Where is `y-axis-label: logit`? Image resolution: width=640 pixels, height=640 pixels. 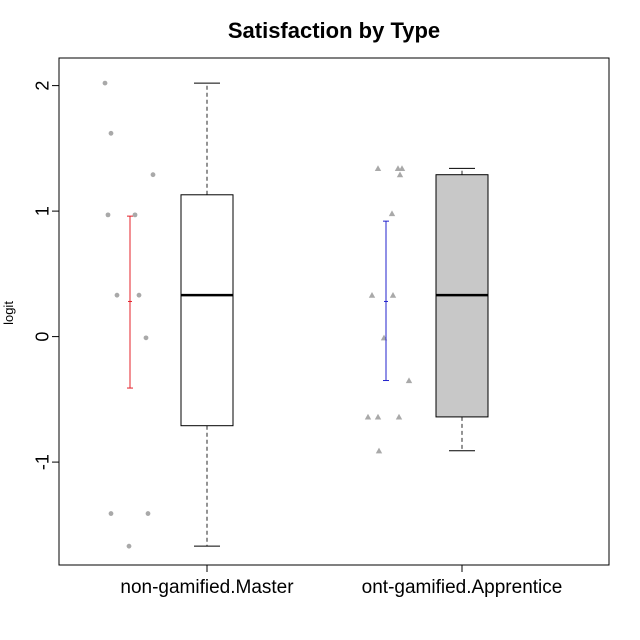 y-axis-label: logit is located at coordinates (8, 313).